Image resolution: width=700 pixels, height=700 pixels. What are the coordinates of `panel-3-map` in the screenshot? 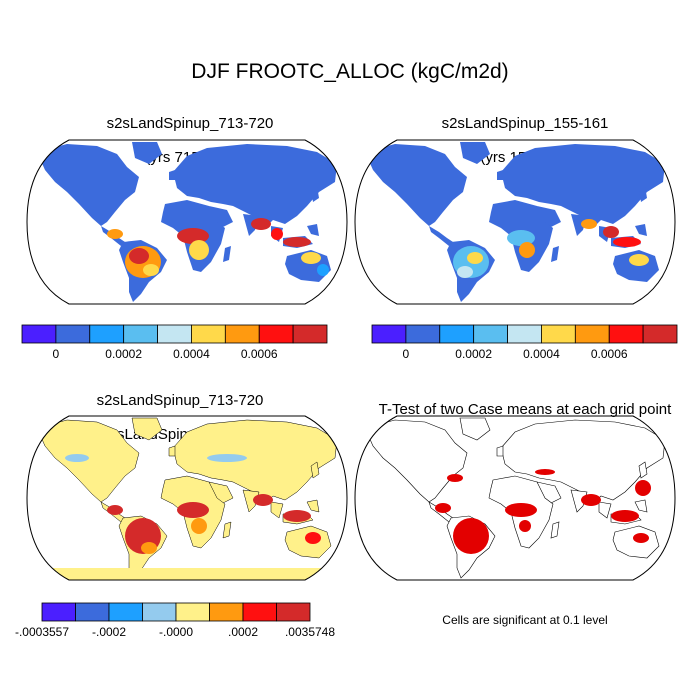 It's located at (187, 498).